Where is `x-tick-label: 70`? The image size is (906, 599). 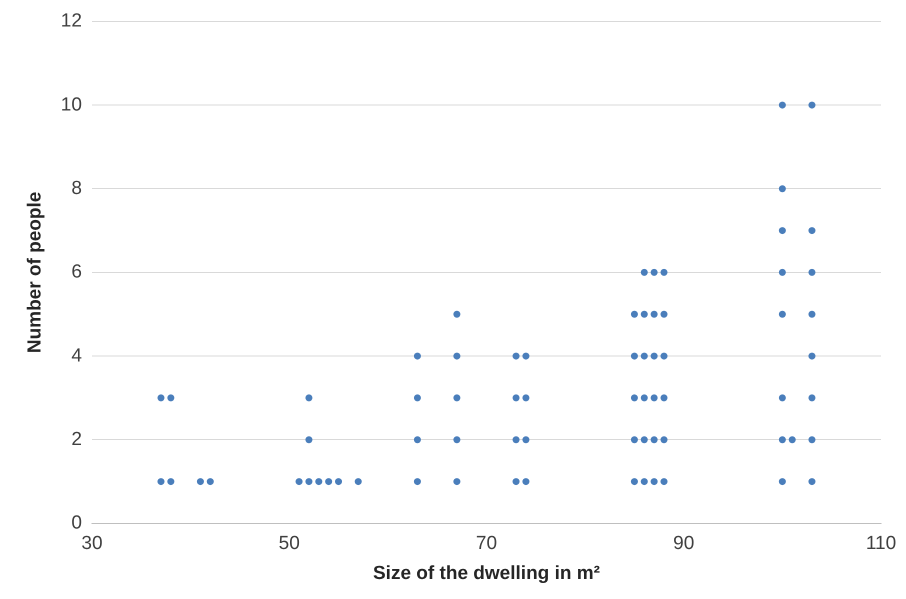
x-tick-label: 70 is located at coordinates (487, 543).